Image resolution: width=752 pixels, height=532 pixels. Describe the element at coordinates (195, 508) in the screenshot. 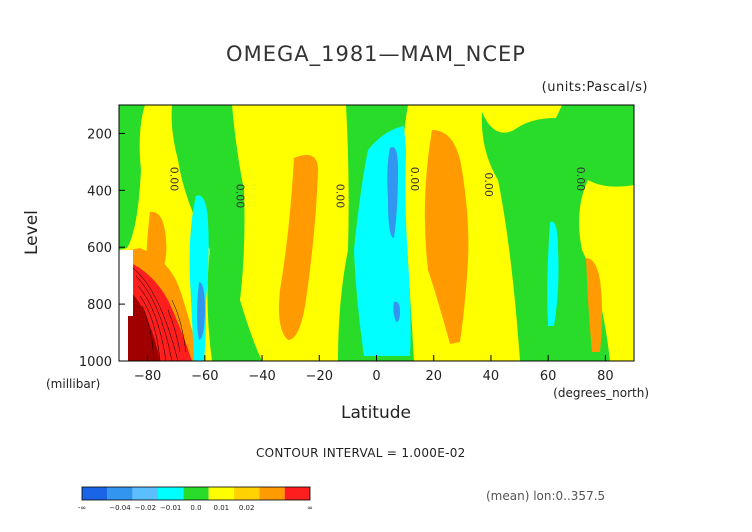

I see `colorbar-label: 0.0` at that location.